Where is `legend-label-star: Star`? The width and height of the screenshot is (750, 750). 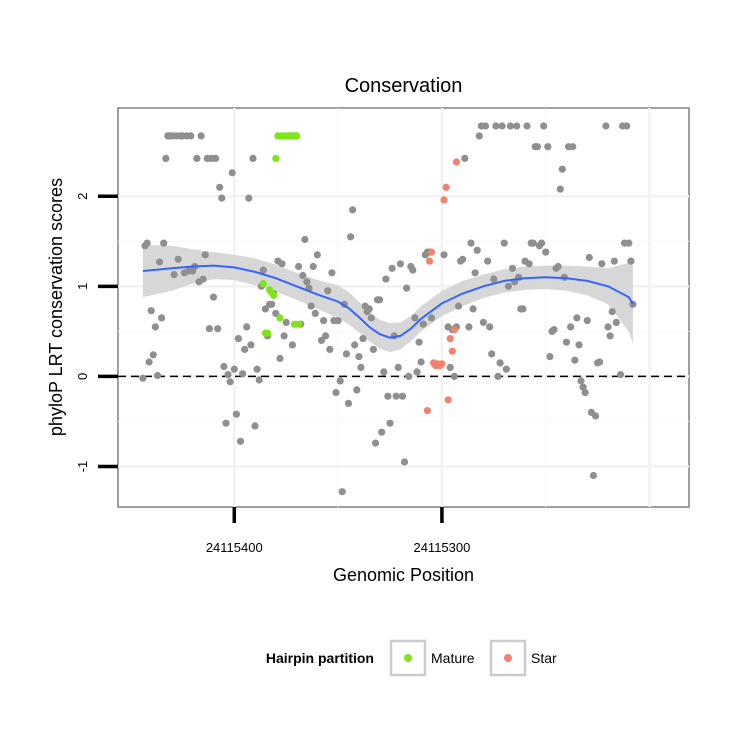 legend-label-star: Star is located at coordinates (544, 658).